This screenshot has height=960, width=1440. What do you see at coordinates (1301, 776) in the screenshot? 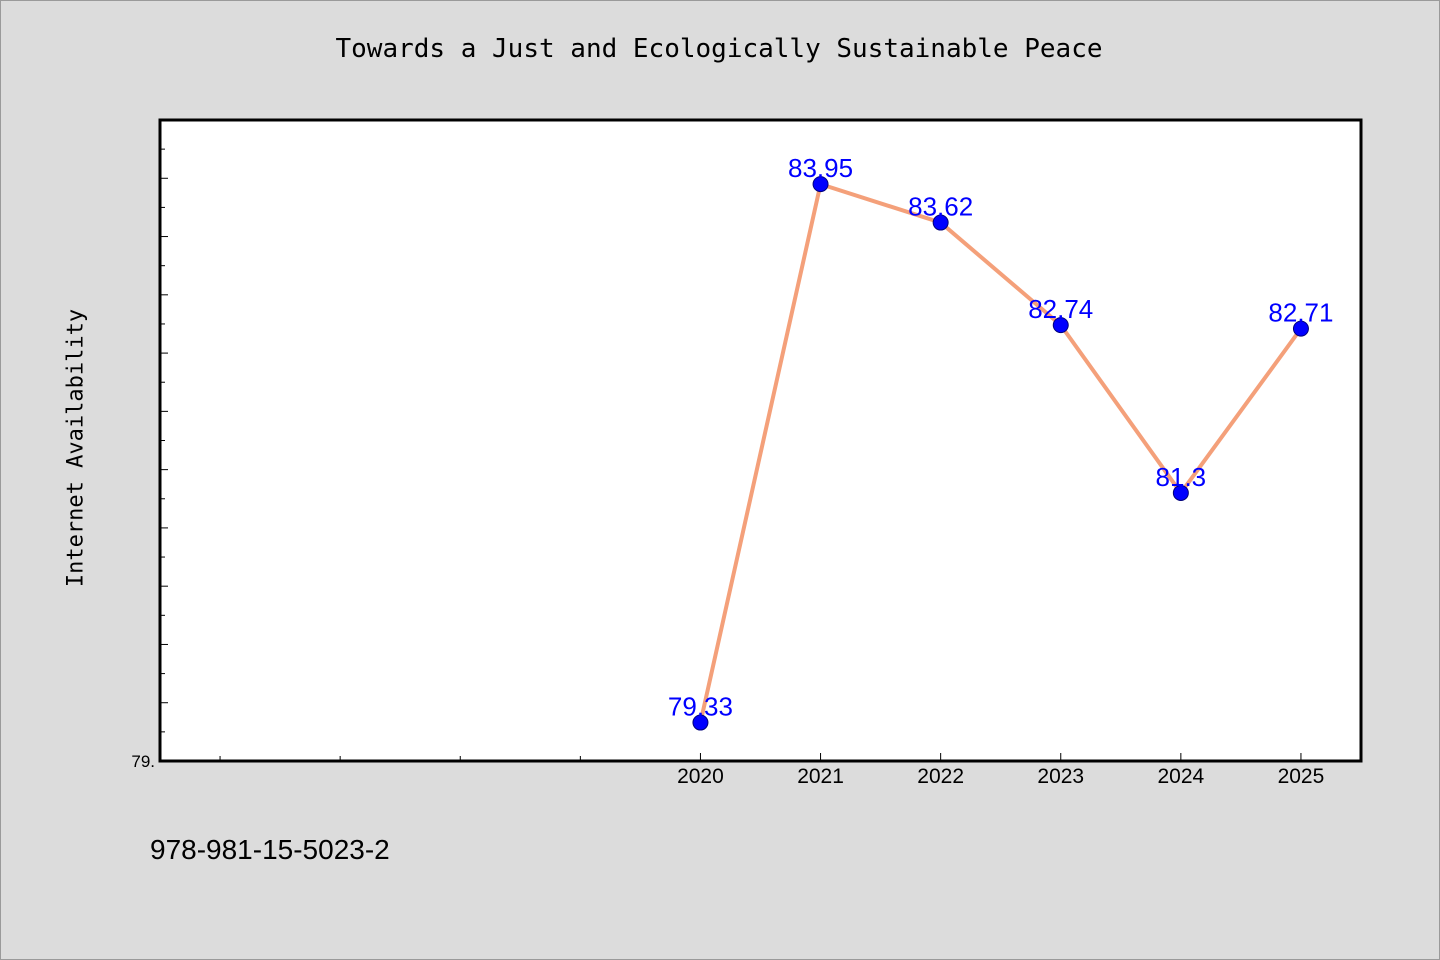
I see `x-tick-label: 2025` at bounding box center [1301, 776].